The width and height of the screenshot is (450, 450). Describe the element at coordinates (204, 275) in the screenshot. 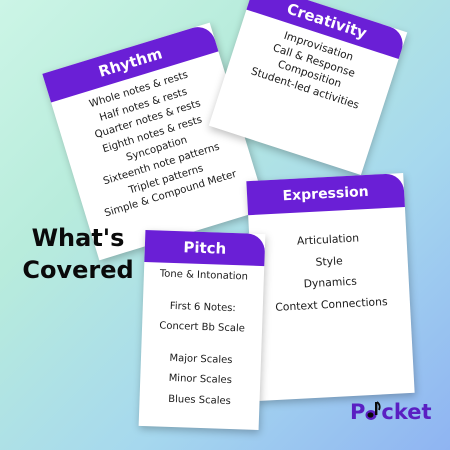

I see `list-item: Tone & Intonation` at that location.